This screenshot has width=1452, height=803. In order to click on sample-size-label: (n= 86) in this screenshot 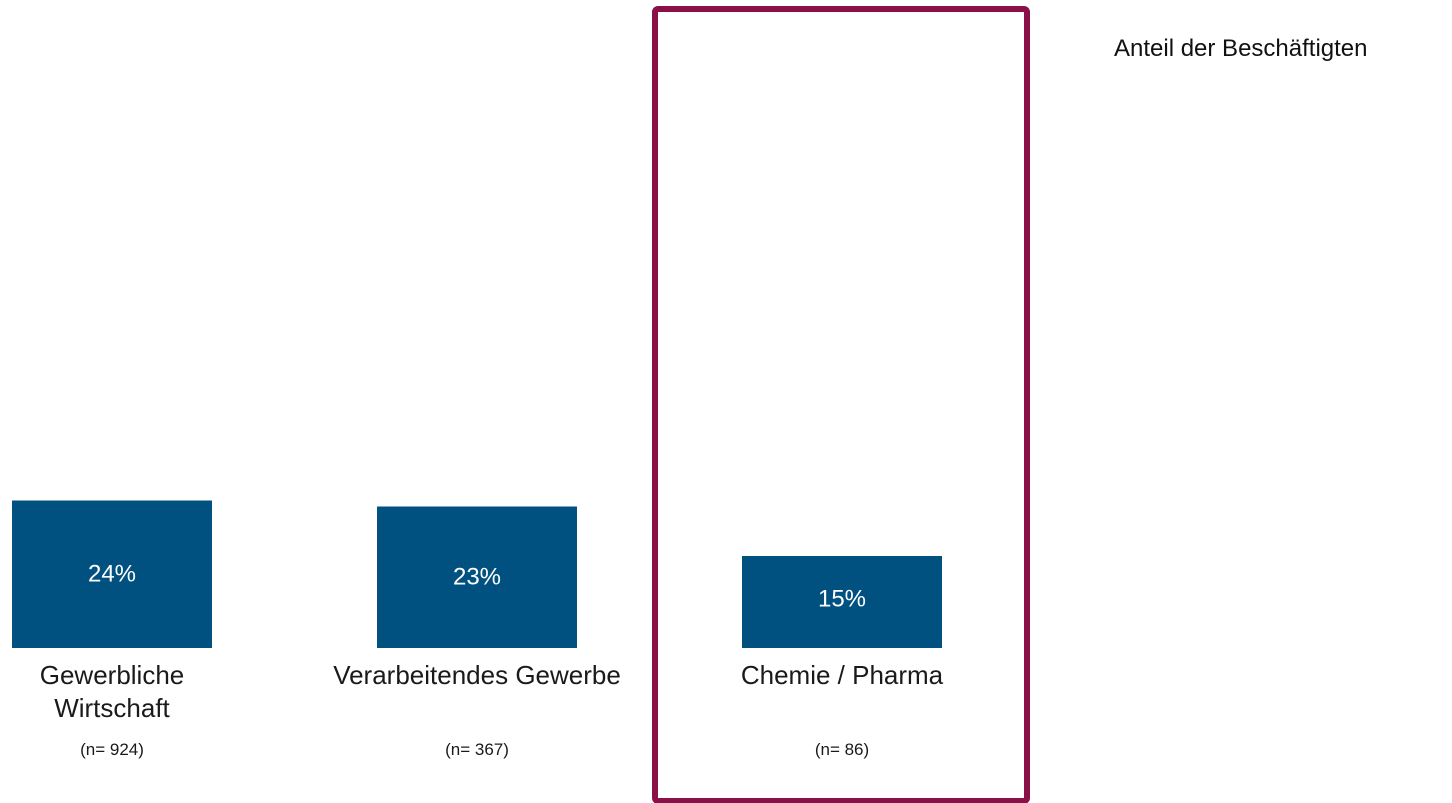, I will do `click(842, 749)`.